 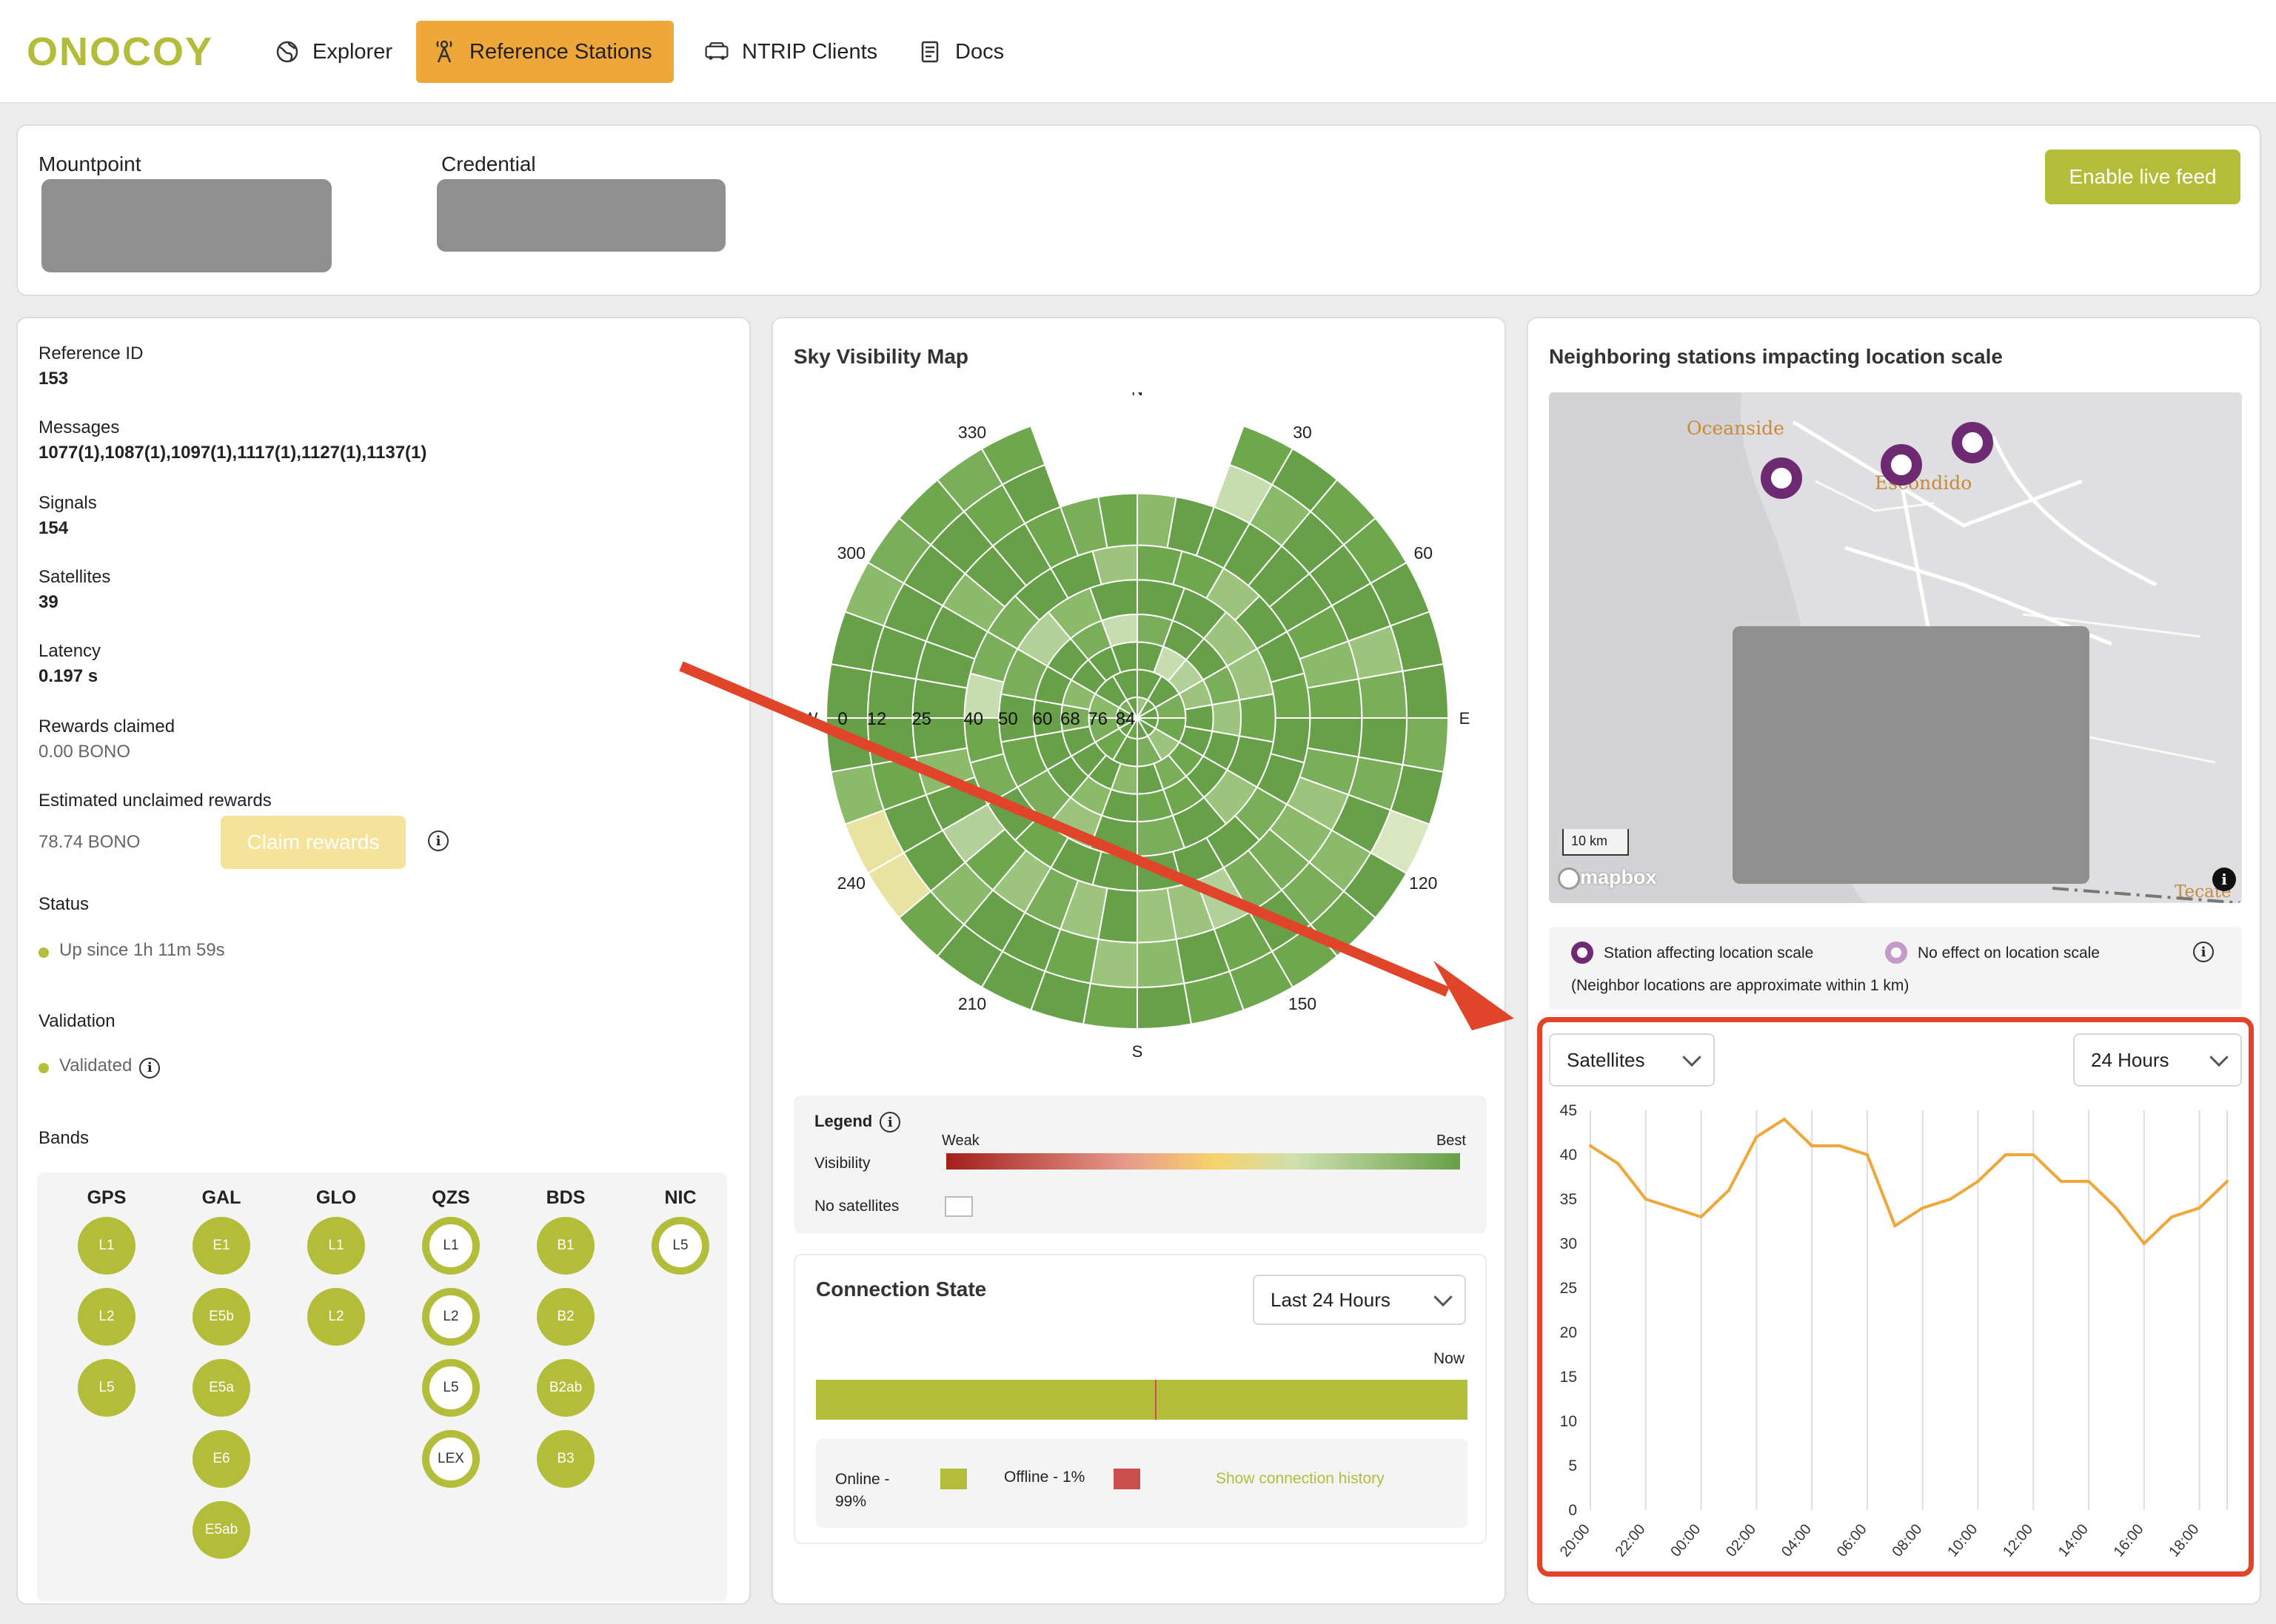 I want to click on reference-id-field: Reference ID 153, so click(x=91, y=366).